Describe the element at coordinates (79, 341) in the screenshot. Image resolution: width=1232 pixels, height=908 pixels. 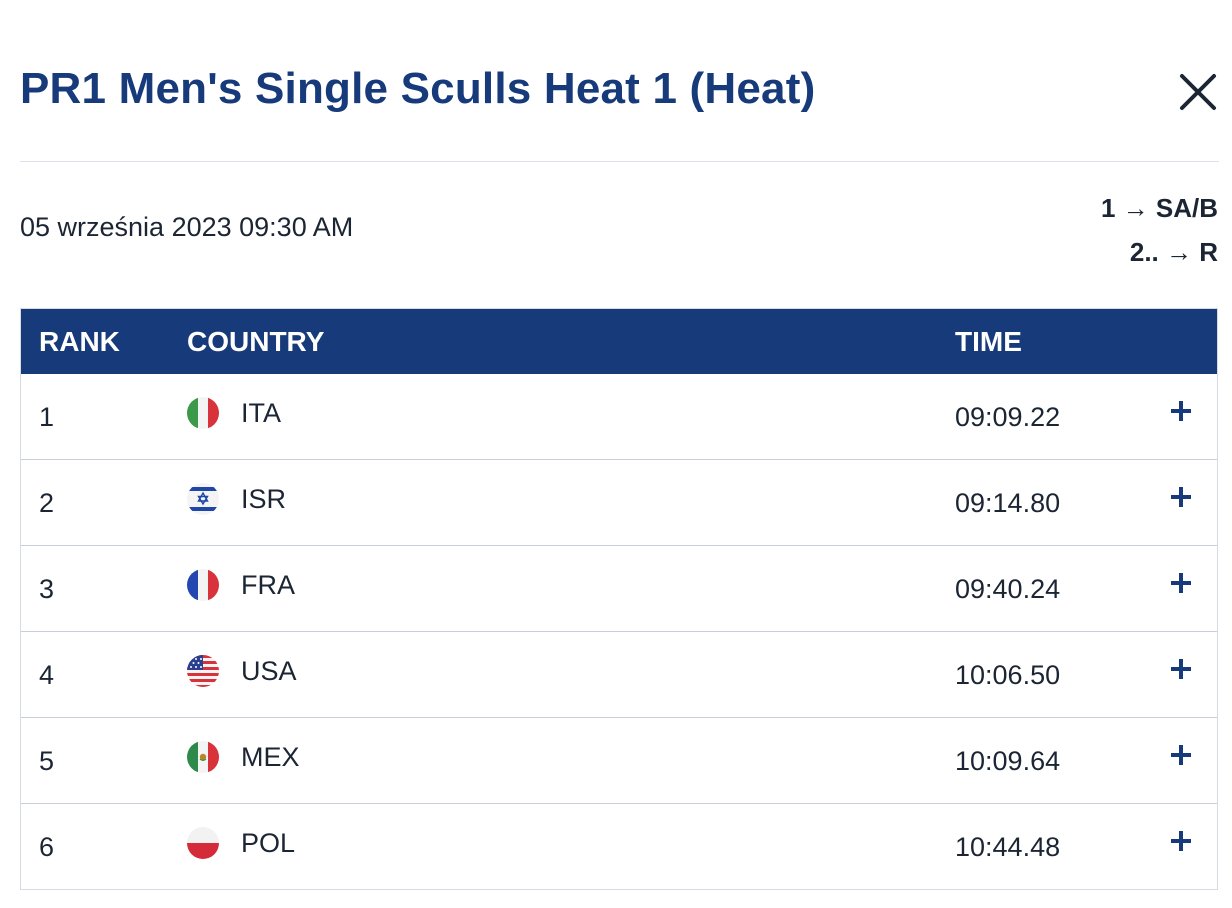
I see `header-rank: RANK` at that location.